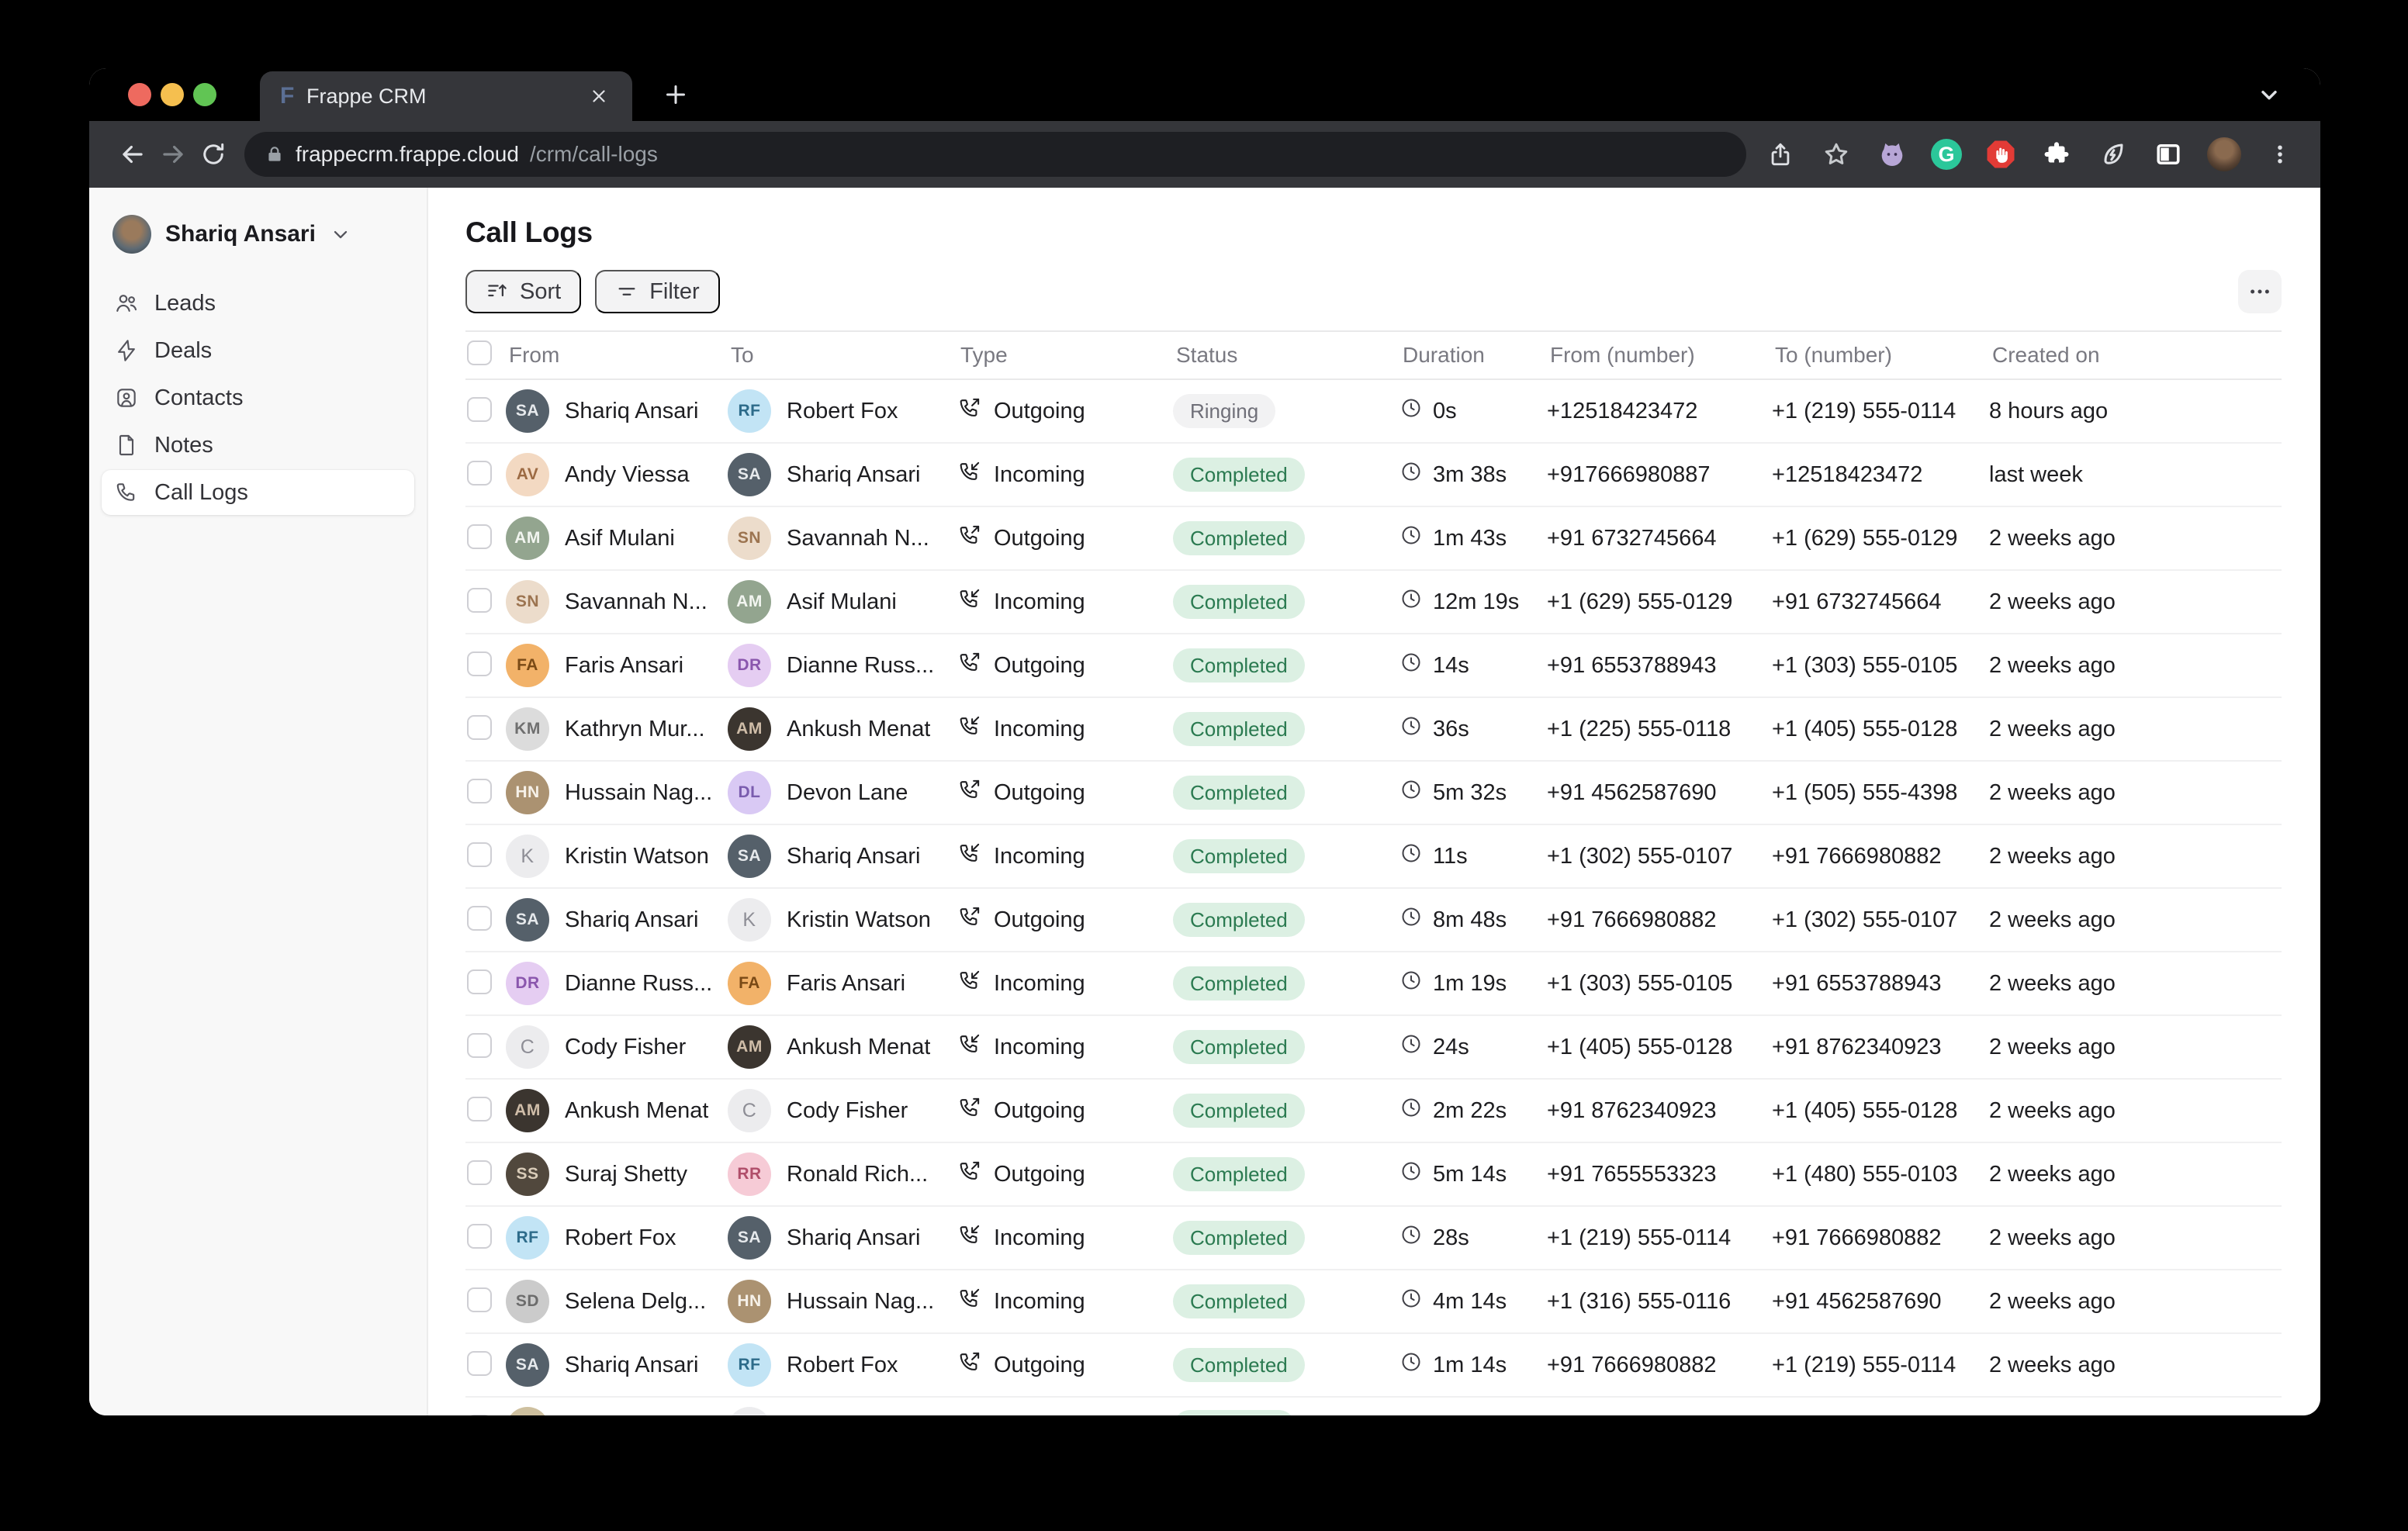 The width and height of the screenshot is (2408, 1531). I want to click on sidebar-item-contacts: Contacts, so click(258, 397).